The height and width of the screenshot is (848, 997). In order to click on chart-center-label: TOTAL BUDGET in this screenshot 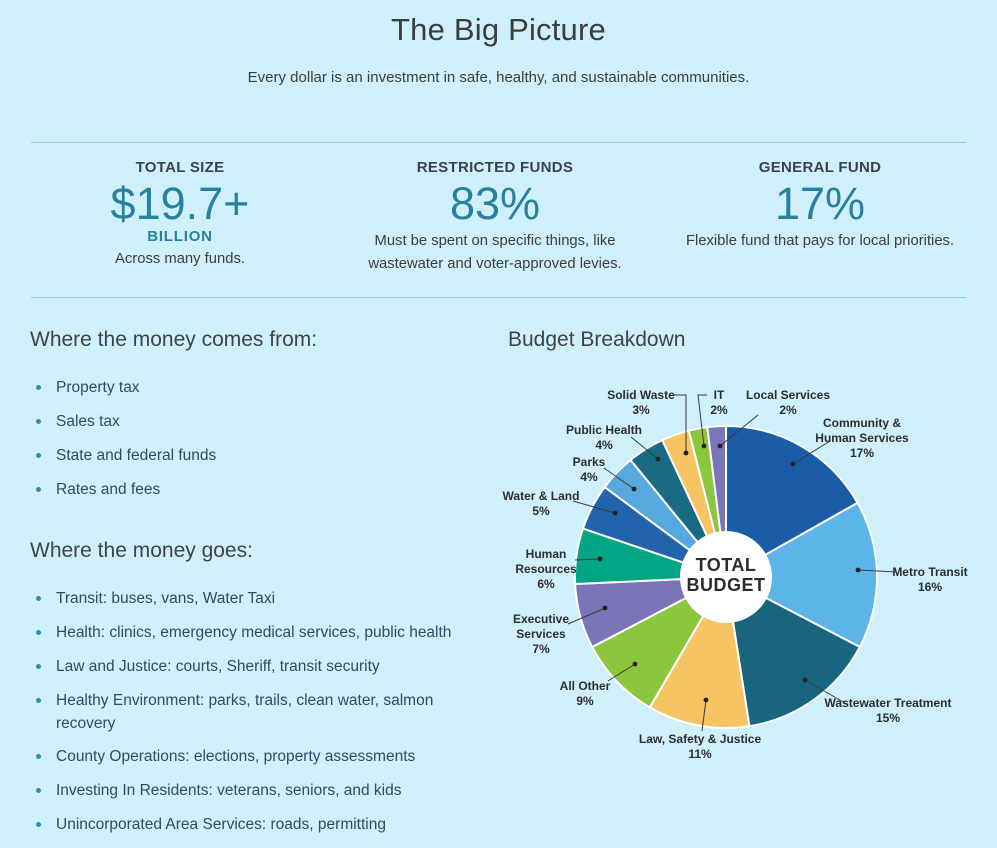, I will do `click(726, 575)`.